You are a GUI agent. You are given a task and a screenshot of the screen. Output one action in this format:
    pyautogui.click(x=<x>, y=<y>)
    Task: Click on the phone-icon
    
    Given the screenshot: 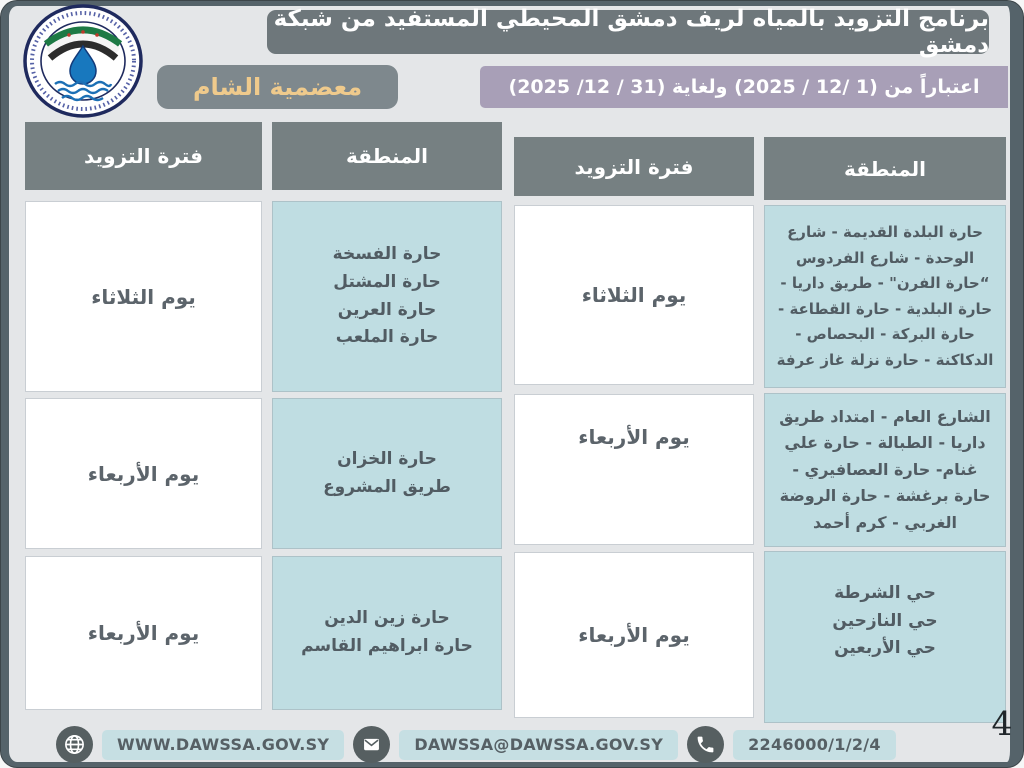 What is the action you would take?
    pyautogui.click(x=706, y=744)
    